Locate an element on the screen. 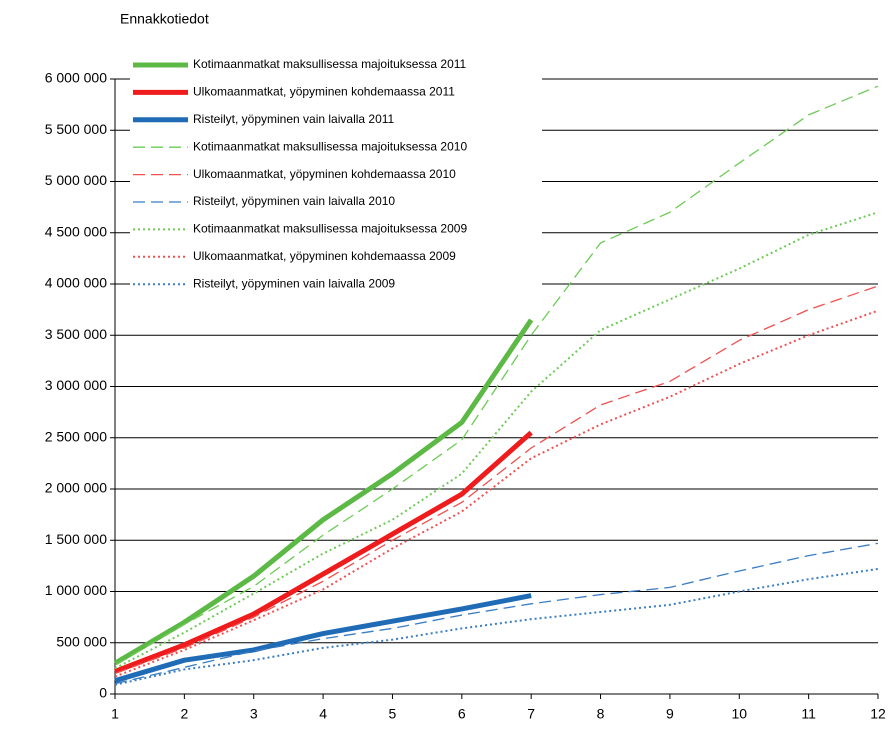  y-tick-label: 2 000 000 is located at coordinates (76, 488).